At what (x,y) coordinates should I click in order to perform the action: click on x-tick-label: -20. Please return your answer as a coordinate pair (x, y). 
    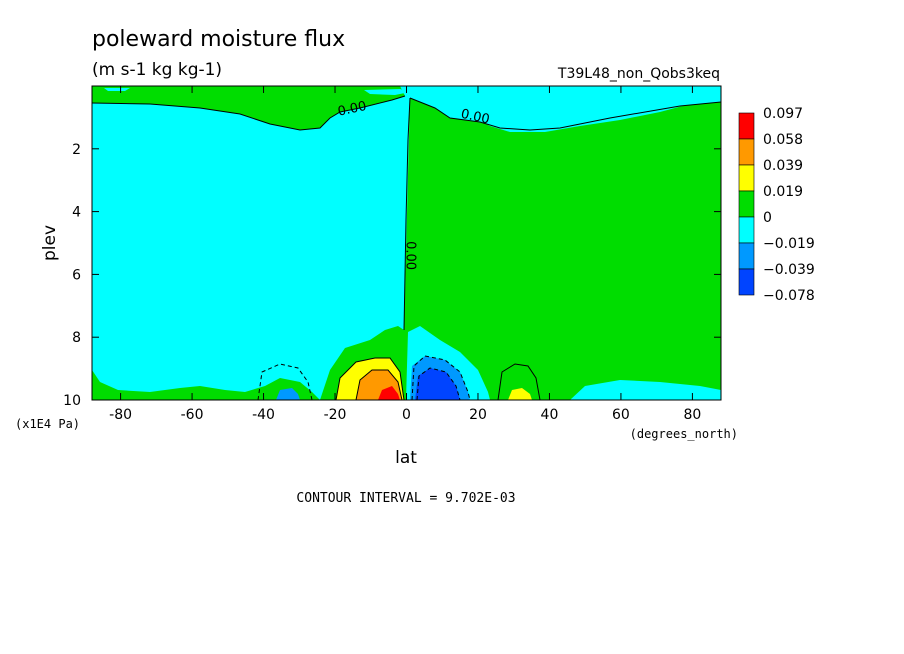
    Looking at the image, I should click on (335, 415).